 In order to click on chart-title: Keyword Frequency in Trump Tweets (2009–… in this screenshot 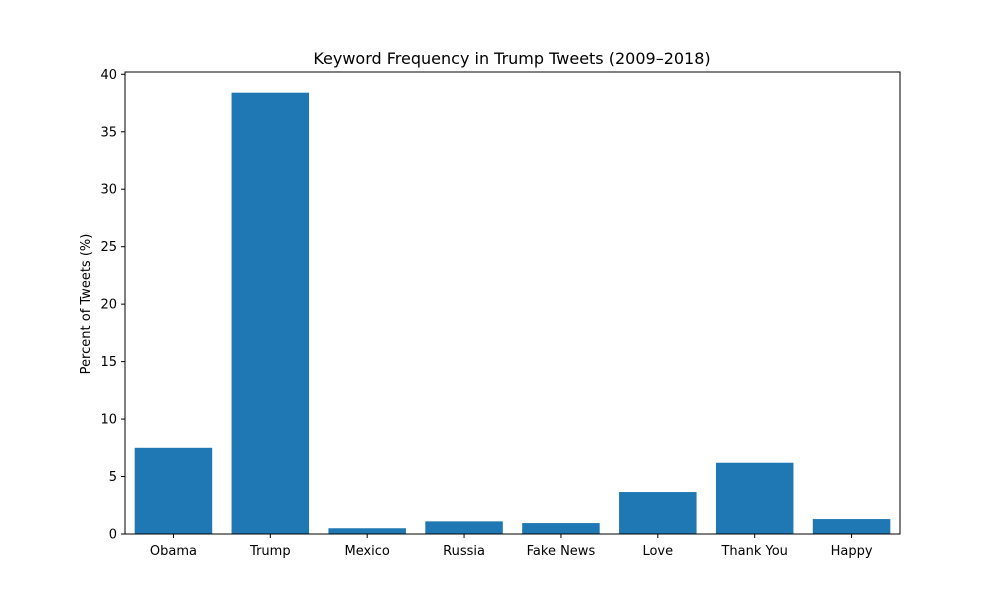, I will do `click(511, 58)`.